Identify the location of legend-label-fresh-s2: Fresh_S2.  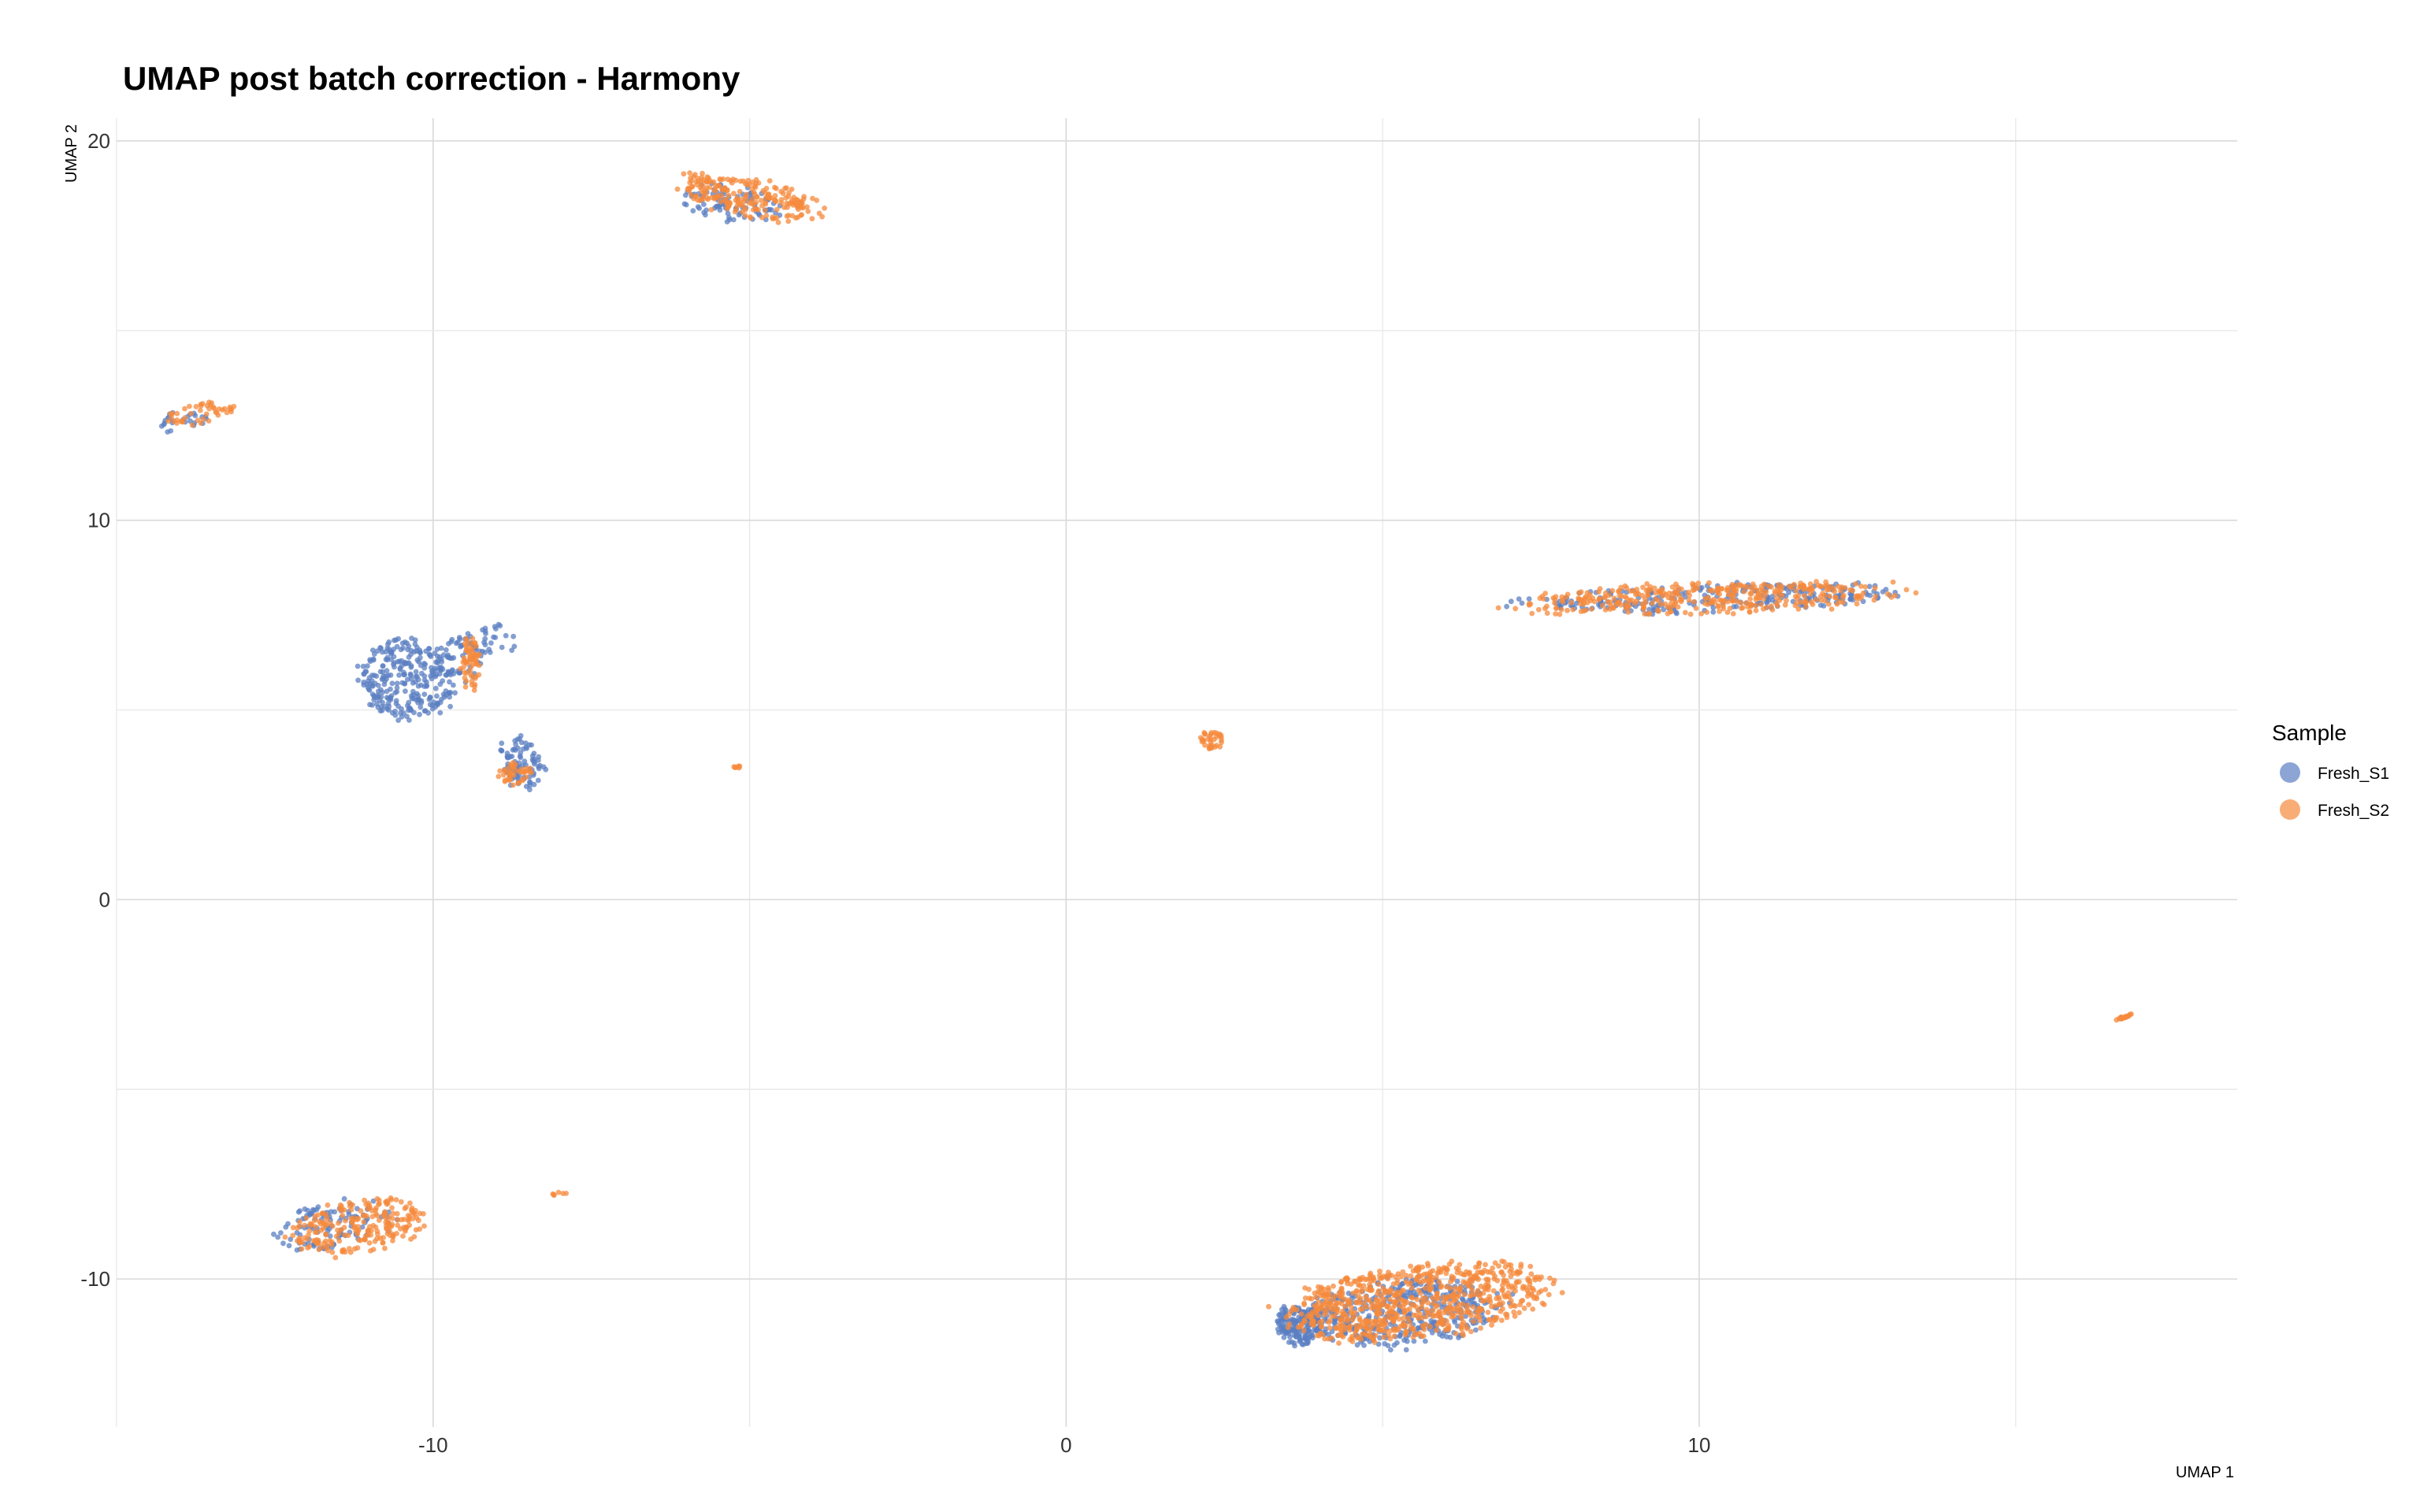
(2353, 811).